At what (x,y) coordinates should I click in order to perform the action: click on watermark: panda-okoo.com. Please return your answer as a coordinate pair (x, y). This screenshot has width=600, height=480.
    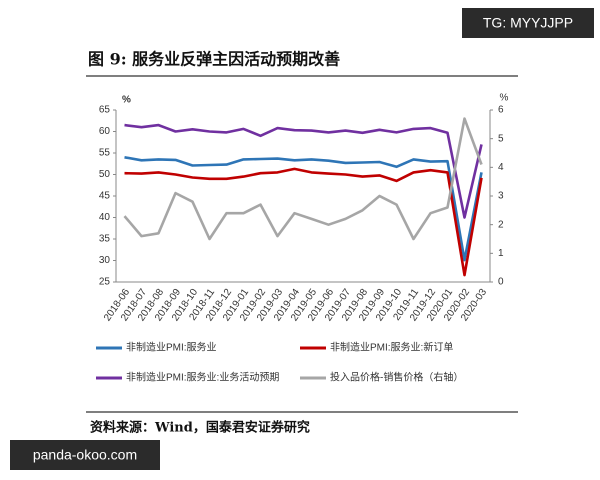
    Looking at the image, I should click on (85, 455).